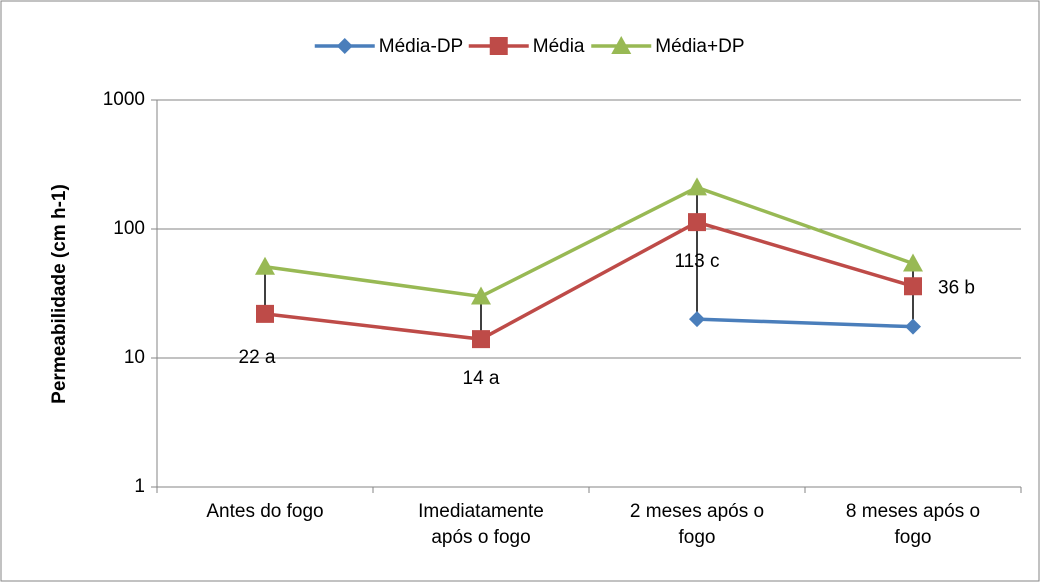 The image size is (1041, 583). Describe the element at coordinates (697, 524) in the screenshot. I see `x-tick-label: 2 meses após o fogo` at that location.